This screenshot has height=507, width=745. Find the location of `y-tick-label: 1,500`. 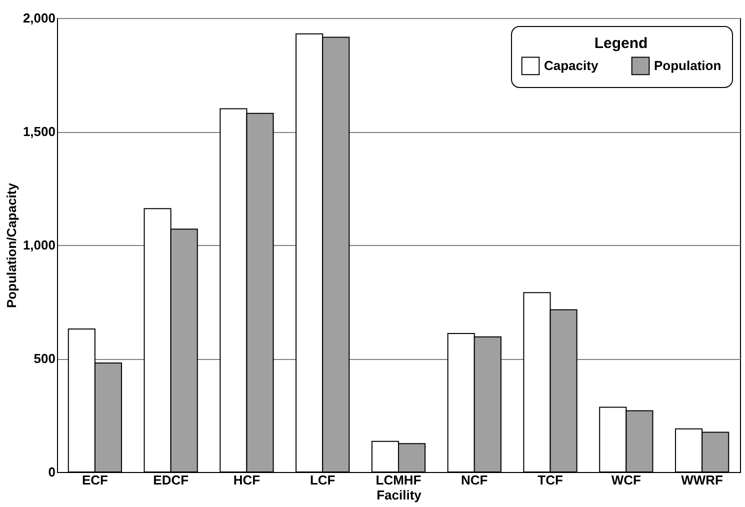

y-tick-label: 1,500 is located at coordinates (39, 131).